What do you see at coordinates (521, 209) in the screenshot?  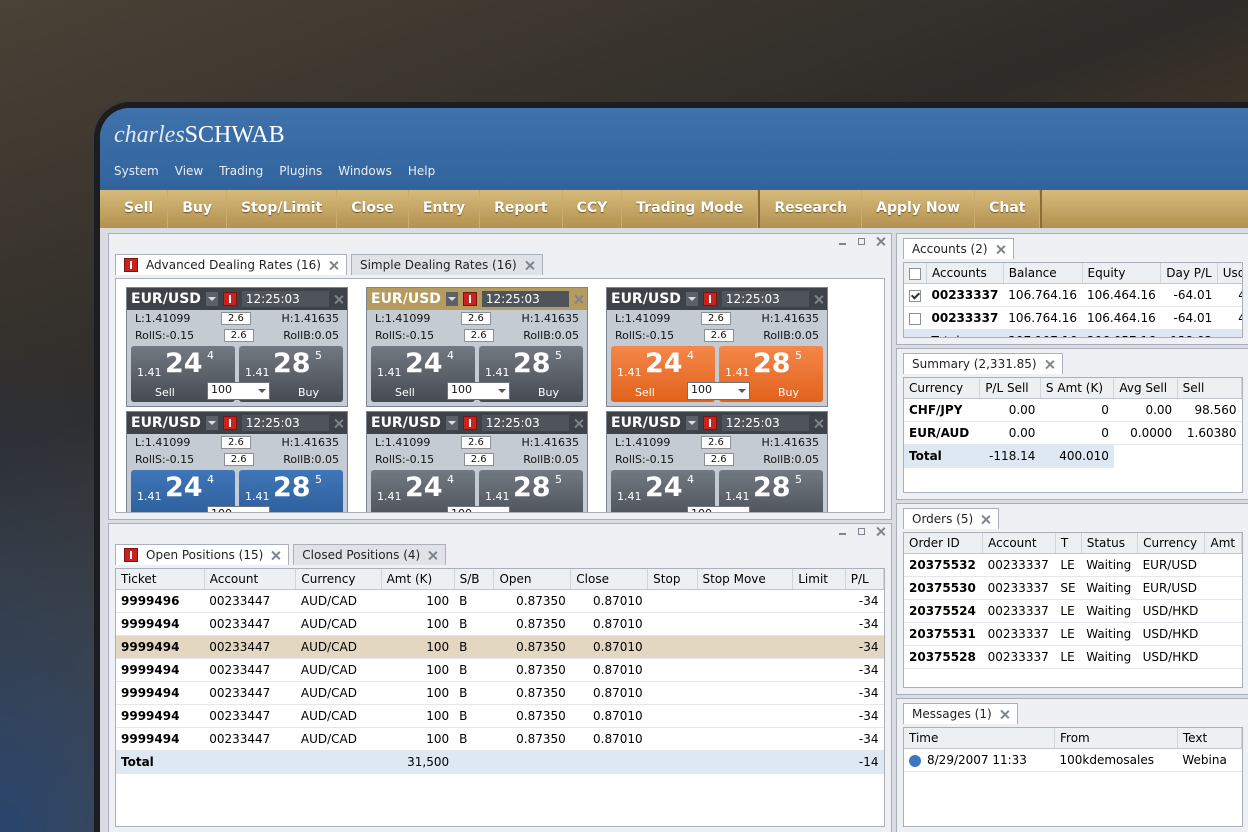 I see `toolbar-button: Report` at bounding box center [521, 209].